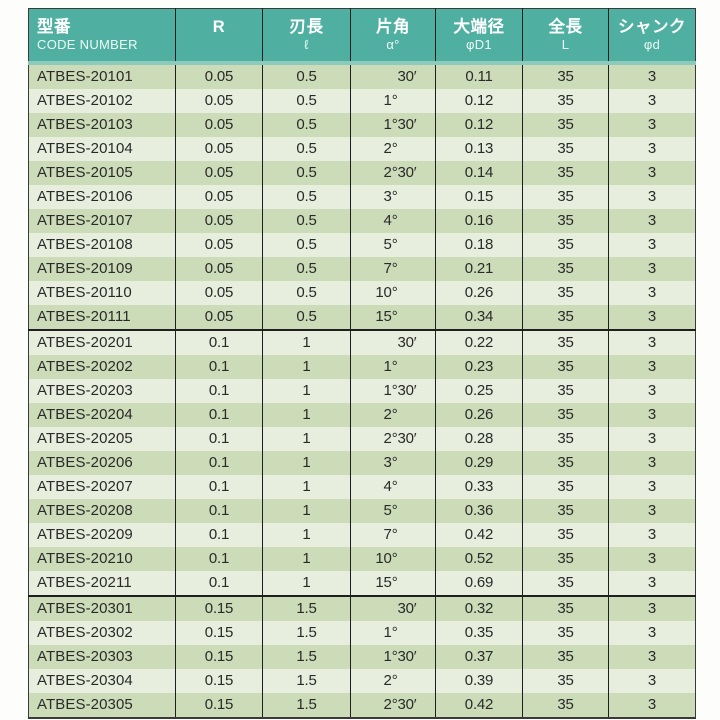 The width and height of the screenshot is (720, 720). Describe the element at coordinates (102, 173) in the screenshot. I see `code-number-cell: ATBES-20105` at that location.